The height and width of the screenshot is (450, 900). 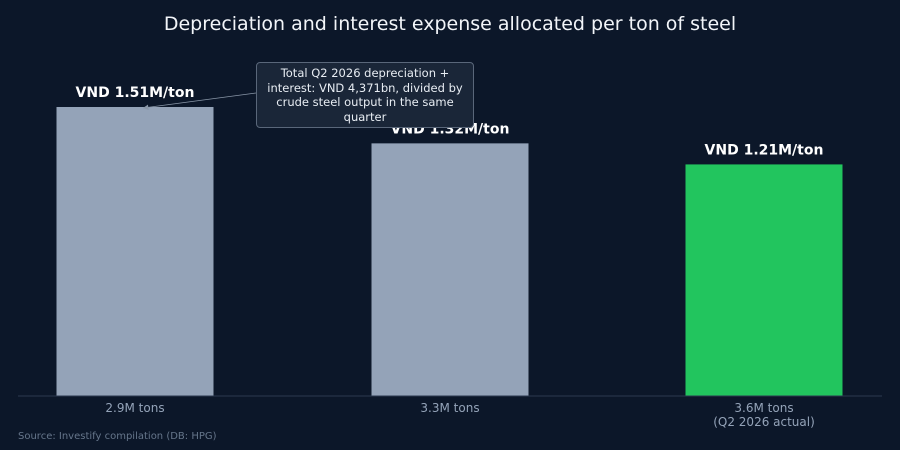 I want to click on annotation-arrowhead, so click(x=146, y=107).